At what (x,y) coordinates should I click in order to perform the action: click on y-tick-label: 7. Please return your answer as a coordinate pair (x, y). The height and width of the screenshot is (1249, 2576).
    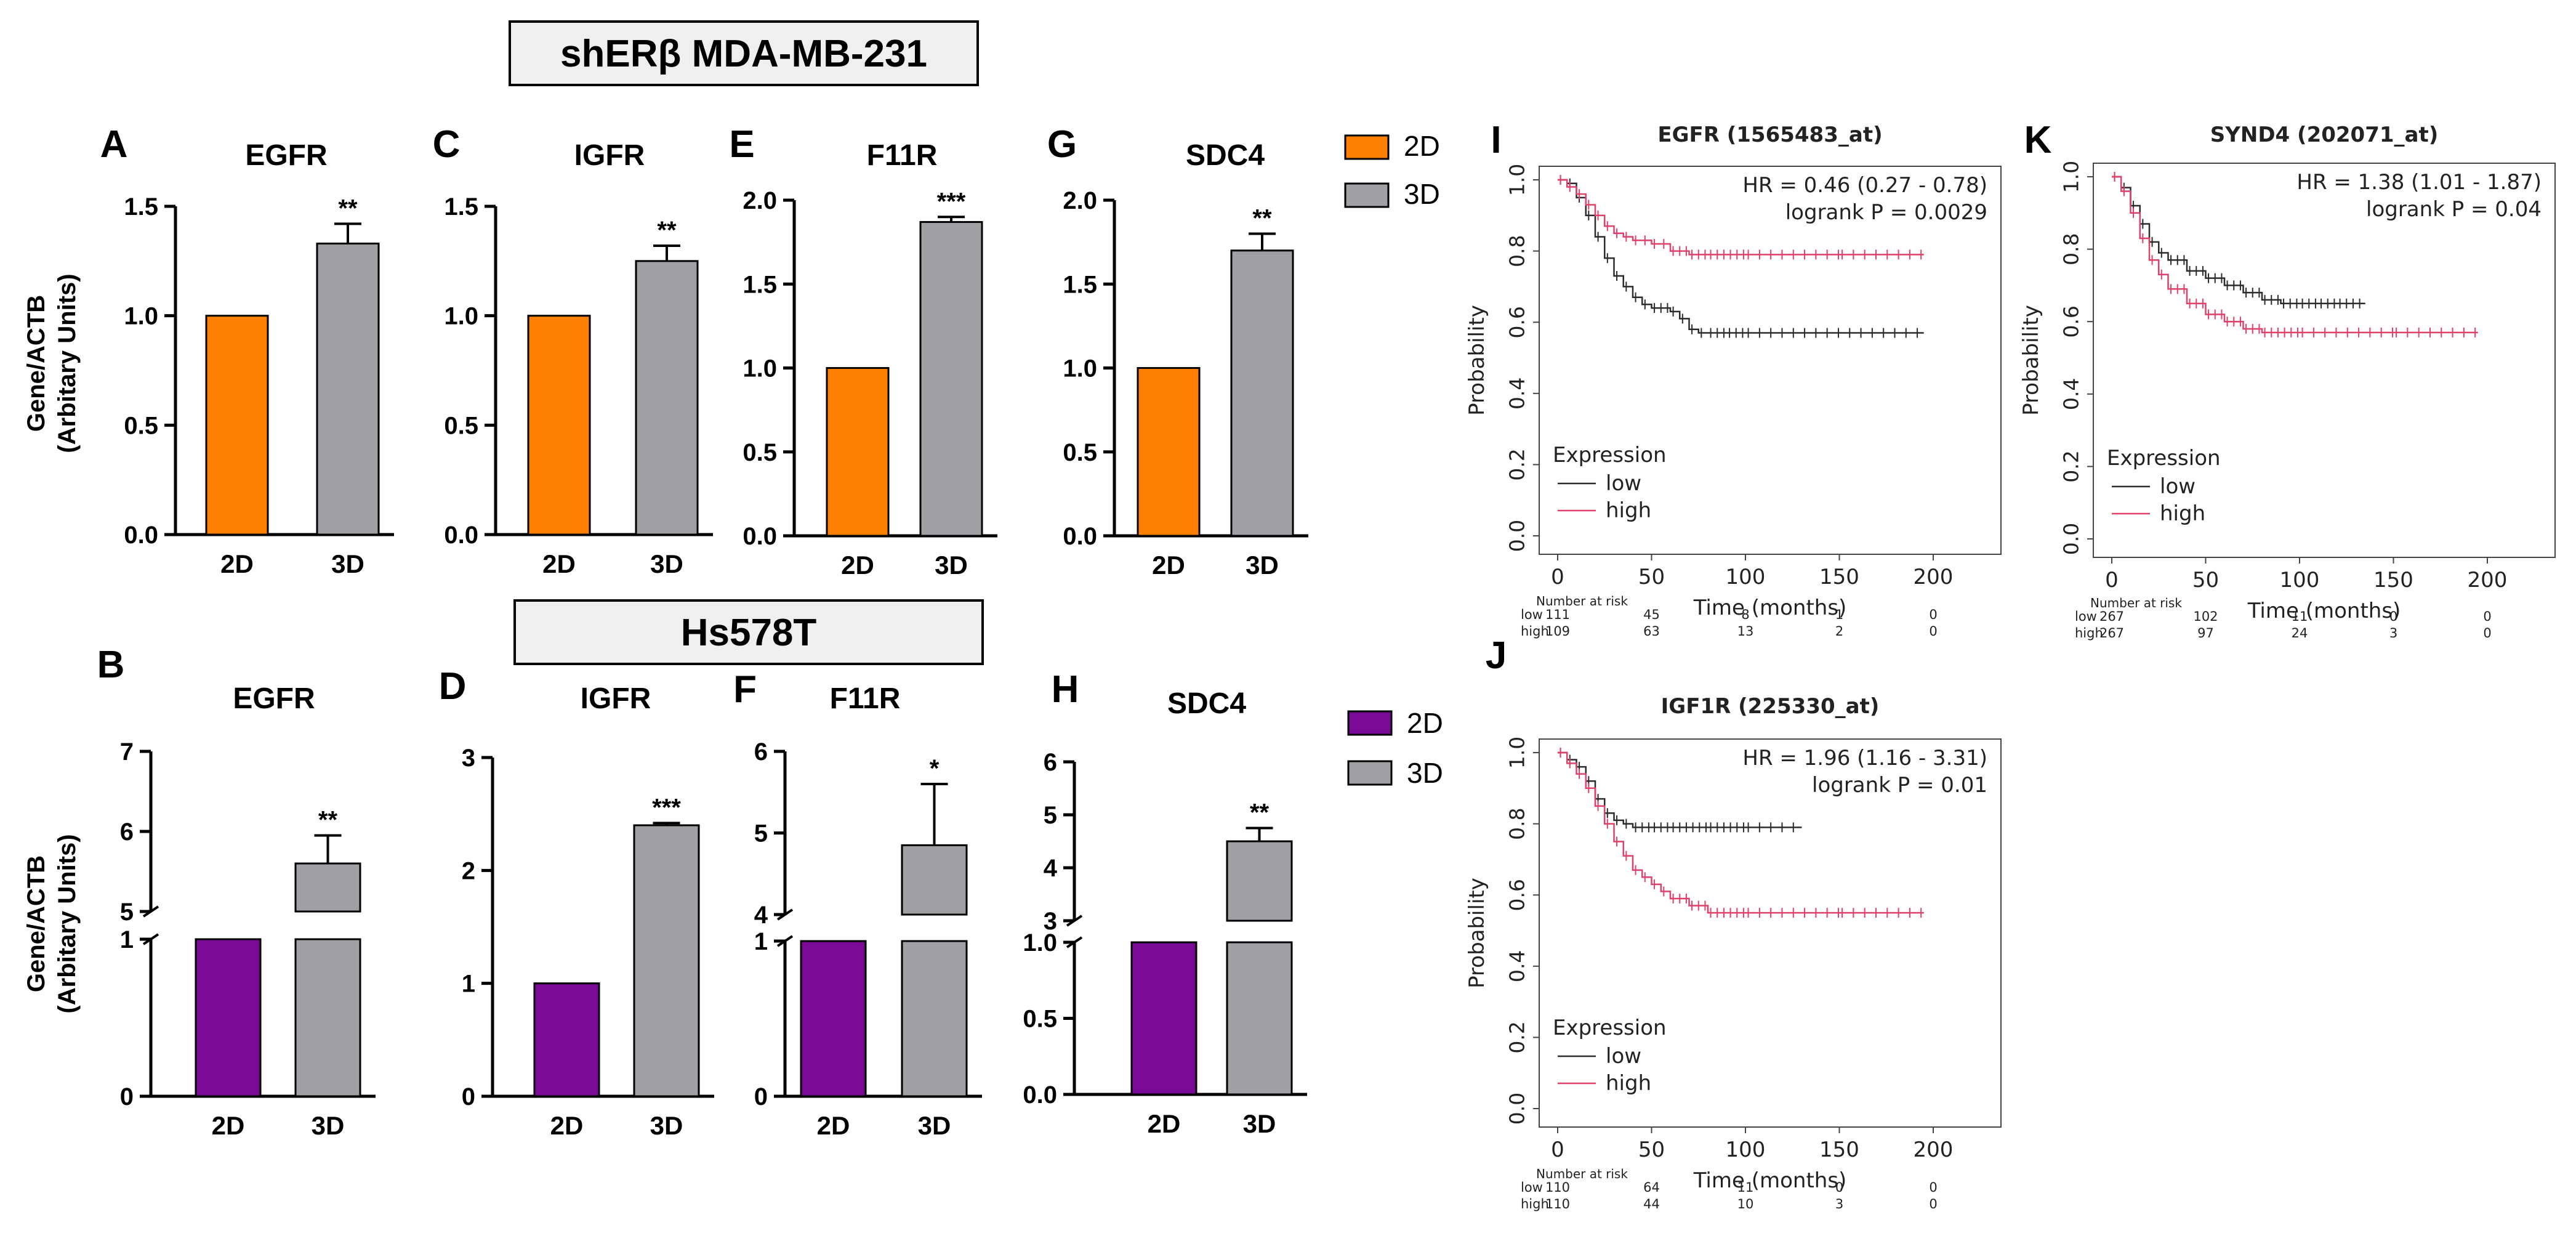
    Looking at the image, I should click on (127, 752).